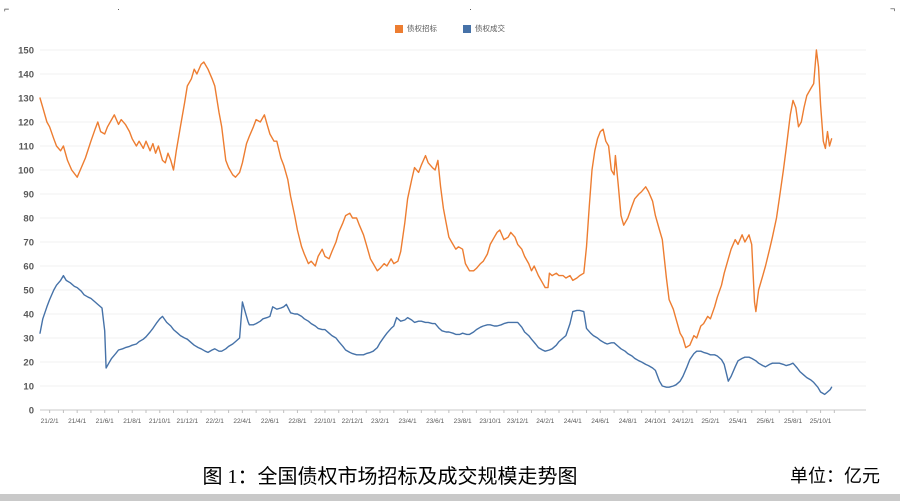 The height and width of the screenshot is (504, 900). I want to click on deal-series-label: 债权成交, so click(490, 28).